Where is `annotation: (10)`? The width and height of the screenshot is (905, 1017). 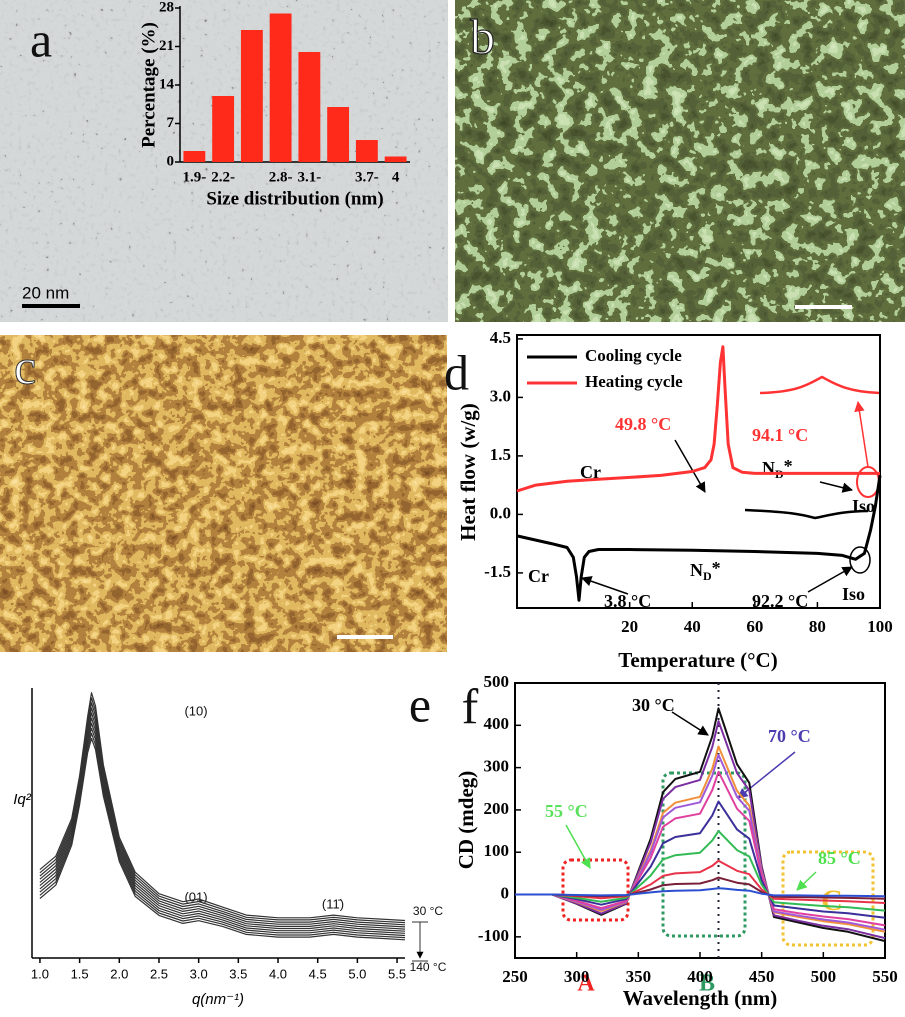
annotation: (10) is located at coordinates (195, 710).